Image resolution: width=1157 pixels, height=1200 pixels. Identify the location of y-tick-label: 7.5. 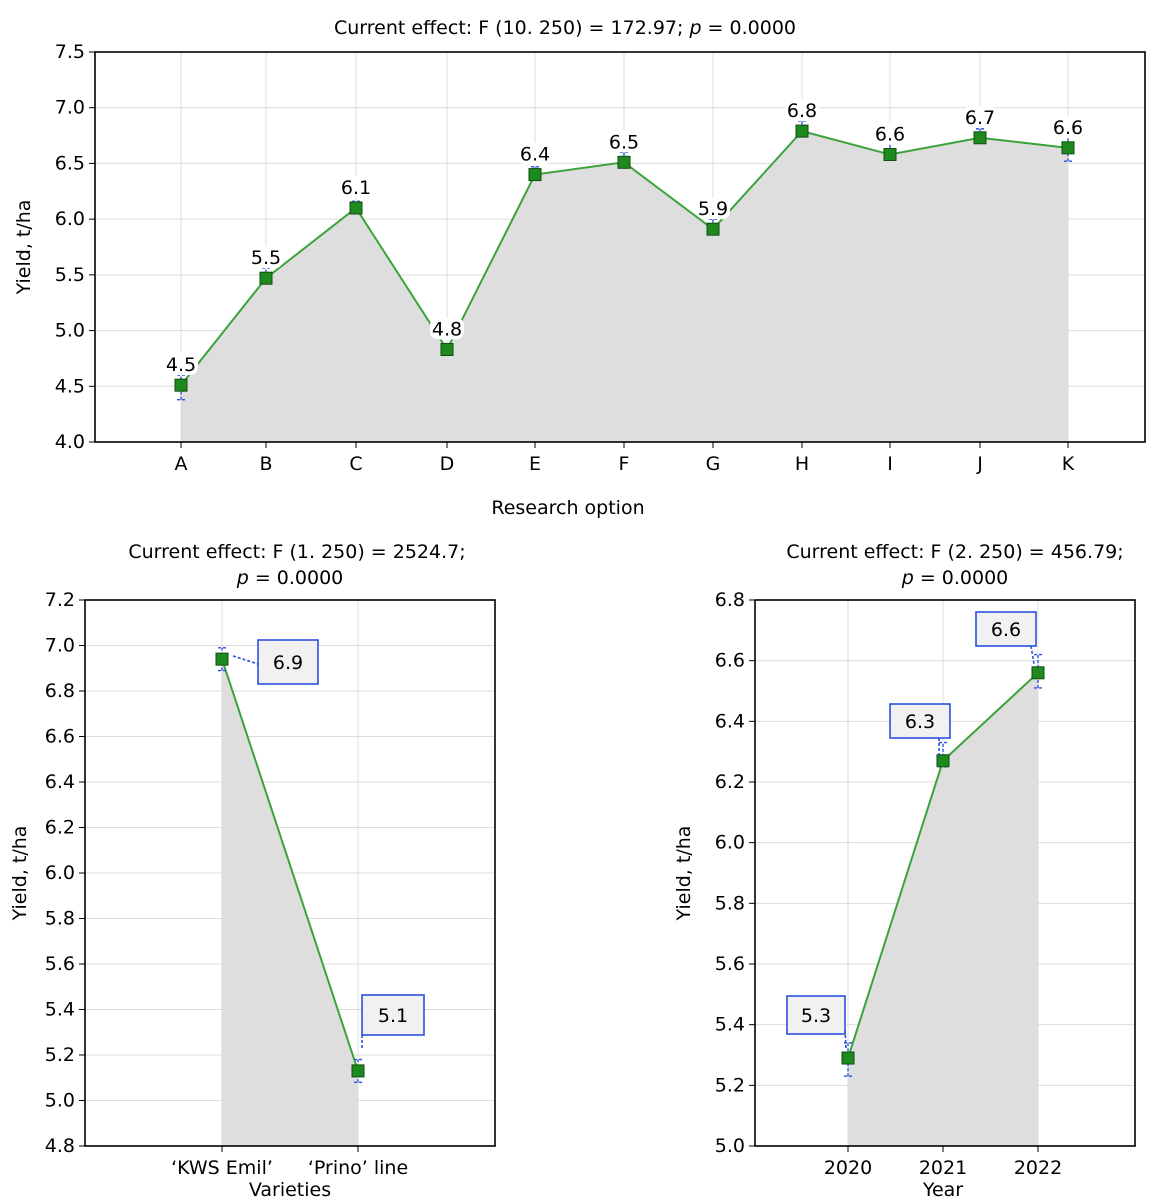
(70, 52).